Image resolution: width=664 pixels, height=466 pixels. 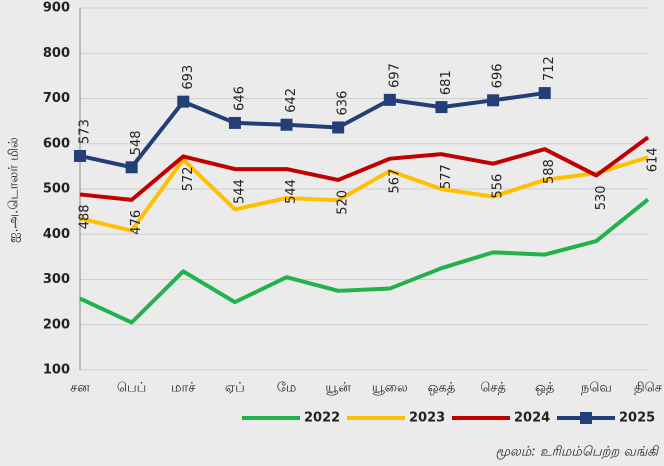 I want to click on x-tick-label: சன, so click(x=80, y=388).